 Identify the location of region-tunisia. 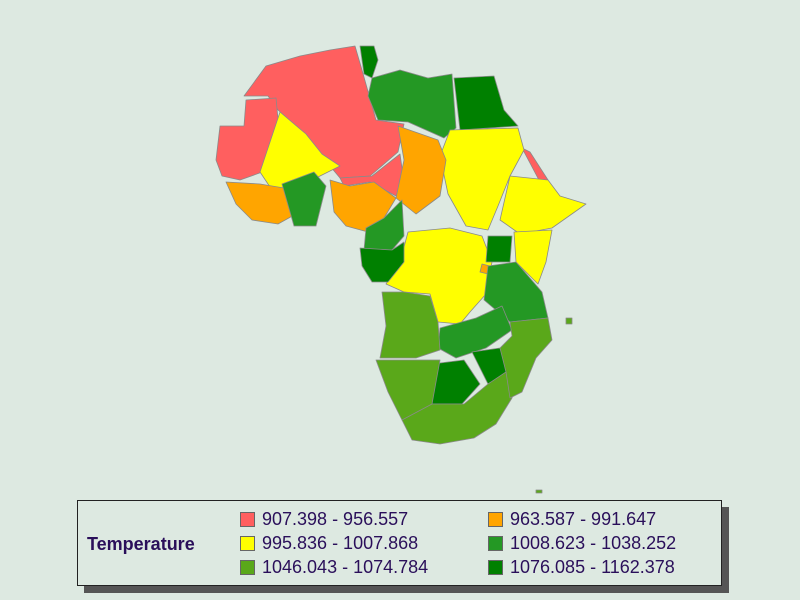
(369, 62).